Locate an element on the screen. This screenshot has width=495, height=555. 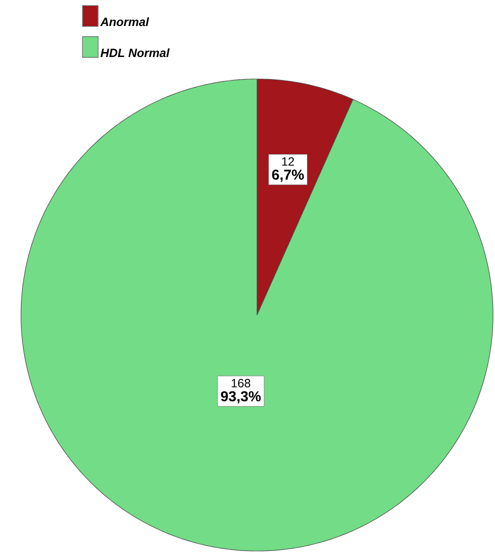
data-label: 12 is located at coordinates (288, 161).